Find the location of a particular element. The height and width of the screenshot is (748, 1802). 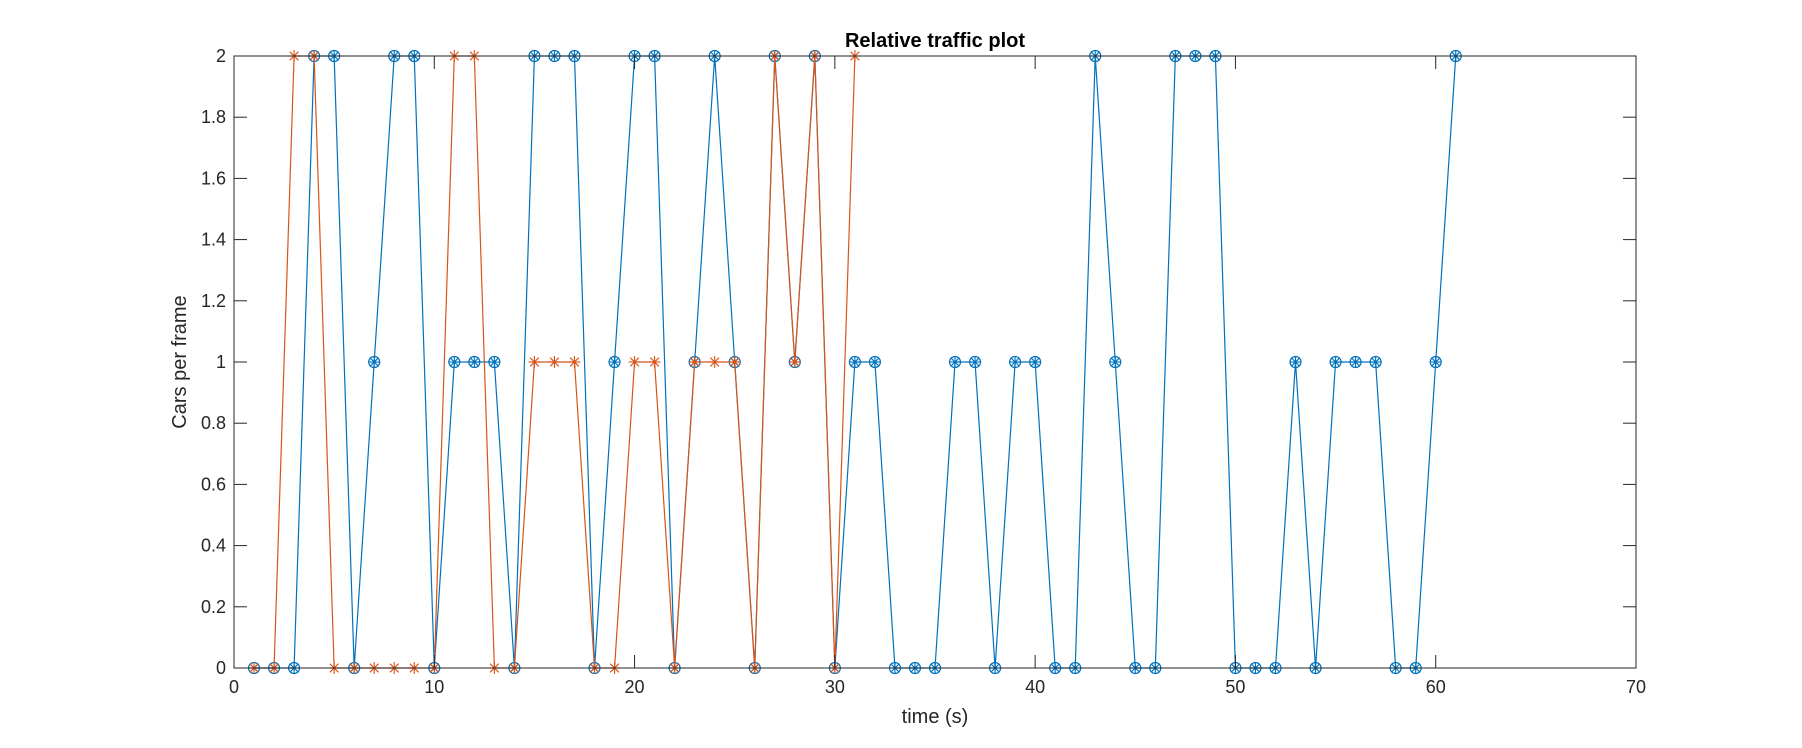

x-tick-label: 50 is located at coordinates (1235, 687).